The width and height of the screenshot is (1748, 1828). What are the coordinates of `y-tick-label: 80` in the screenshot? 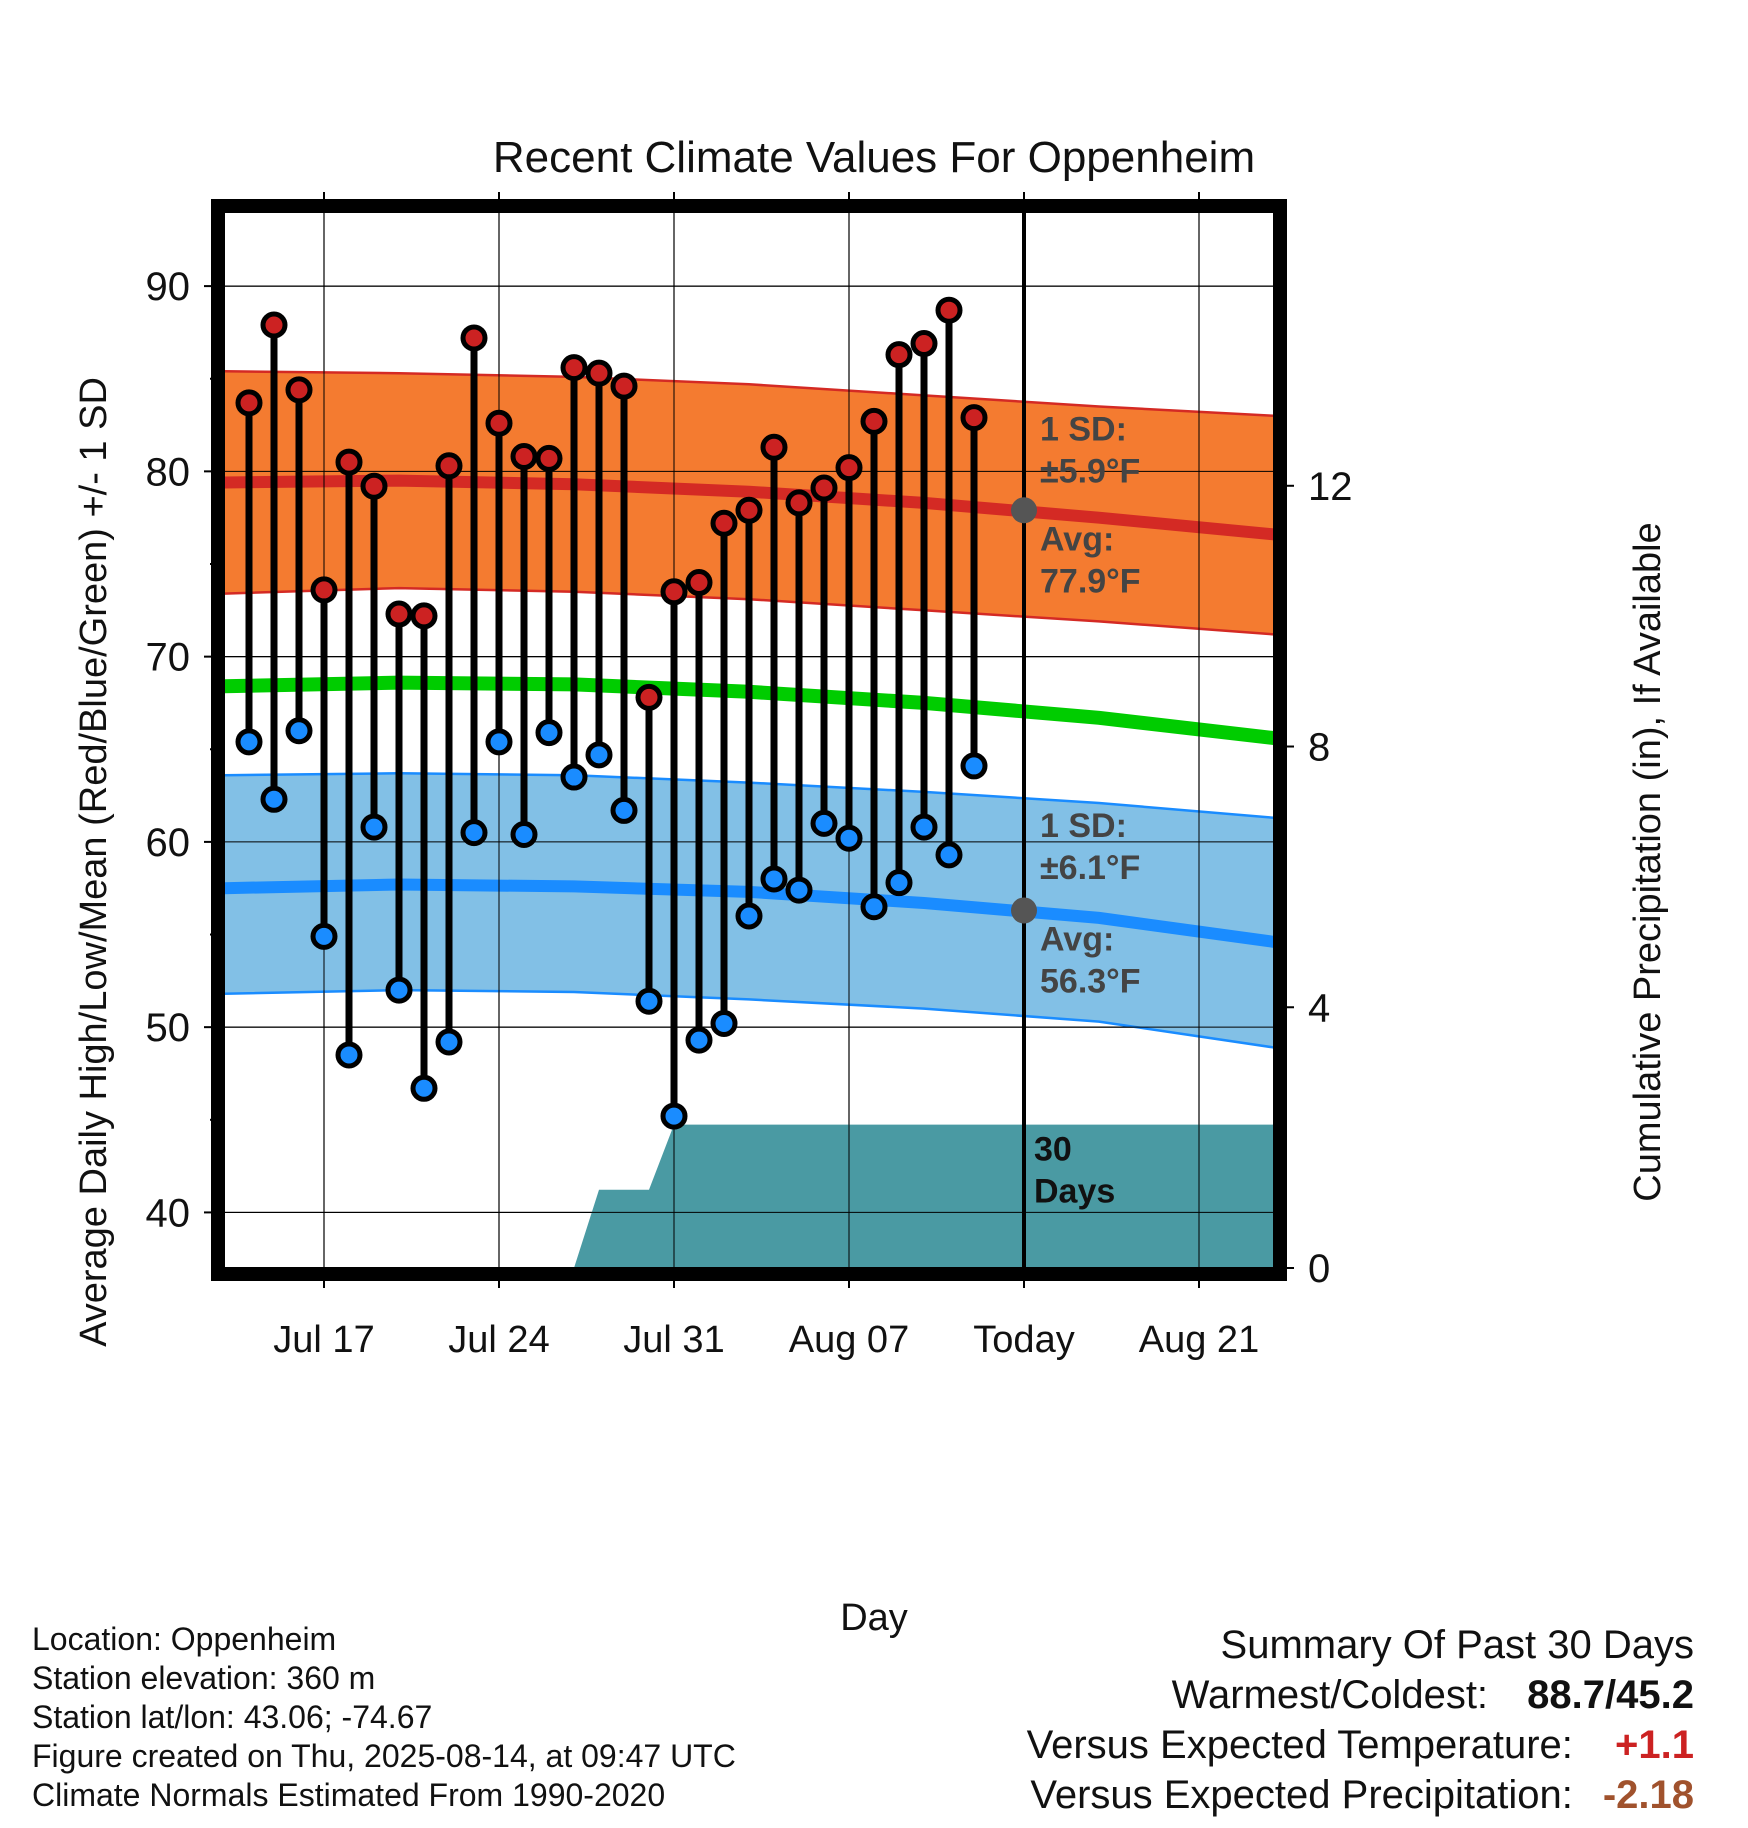 It's located at (168, 472).